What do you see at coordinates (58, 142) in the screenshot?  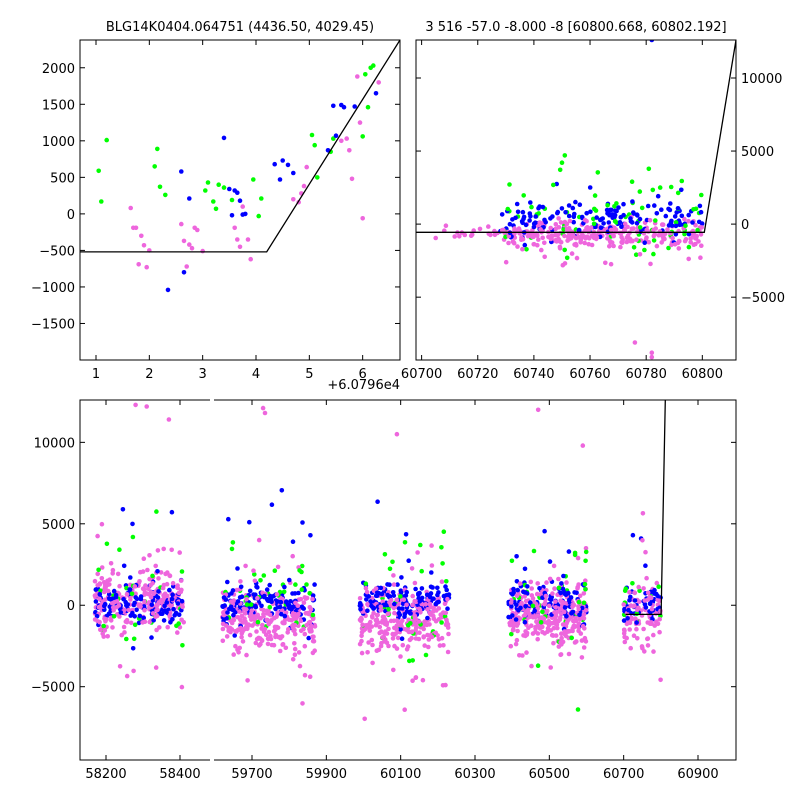 I see `y-tick-label: 1000` at bounding box center [58, 142].